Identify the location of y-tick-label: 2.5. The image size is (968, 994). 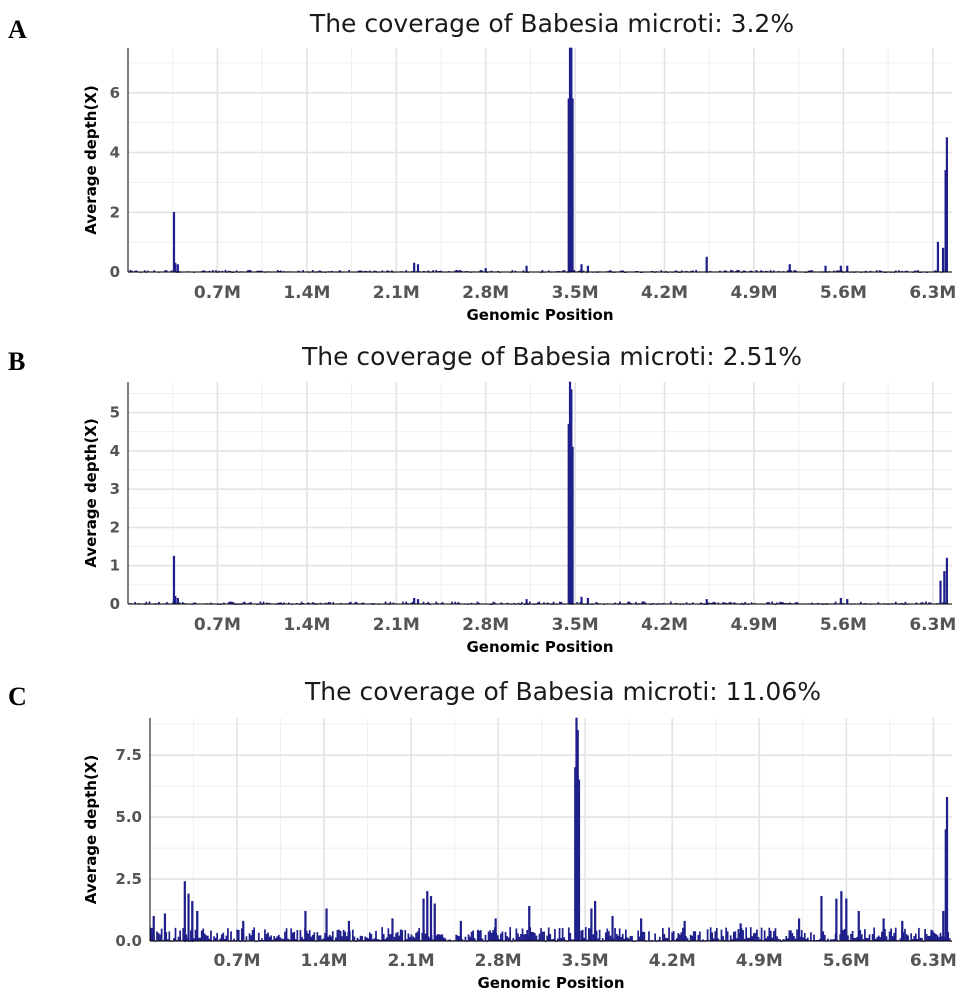
(128, 879).